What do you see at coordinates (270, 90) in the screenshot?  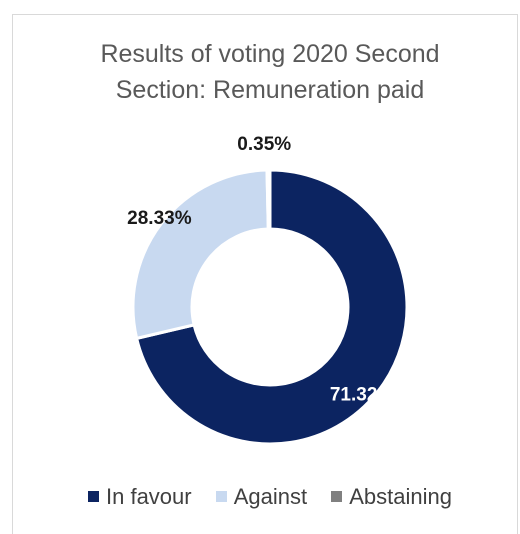 I see `chart-title-line-2: Section: Remuneration paid` at bounding box center [270, 90].